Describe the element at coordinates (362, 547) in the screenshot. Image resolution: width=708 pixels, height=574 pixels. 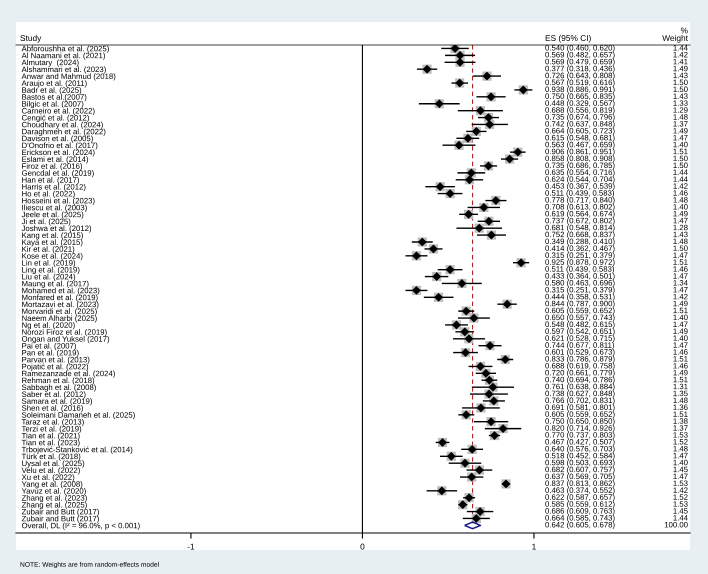
I see `x-tick-label: 0` at that location.